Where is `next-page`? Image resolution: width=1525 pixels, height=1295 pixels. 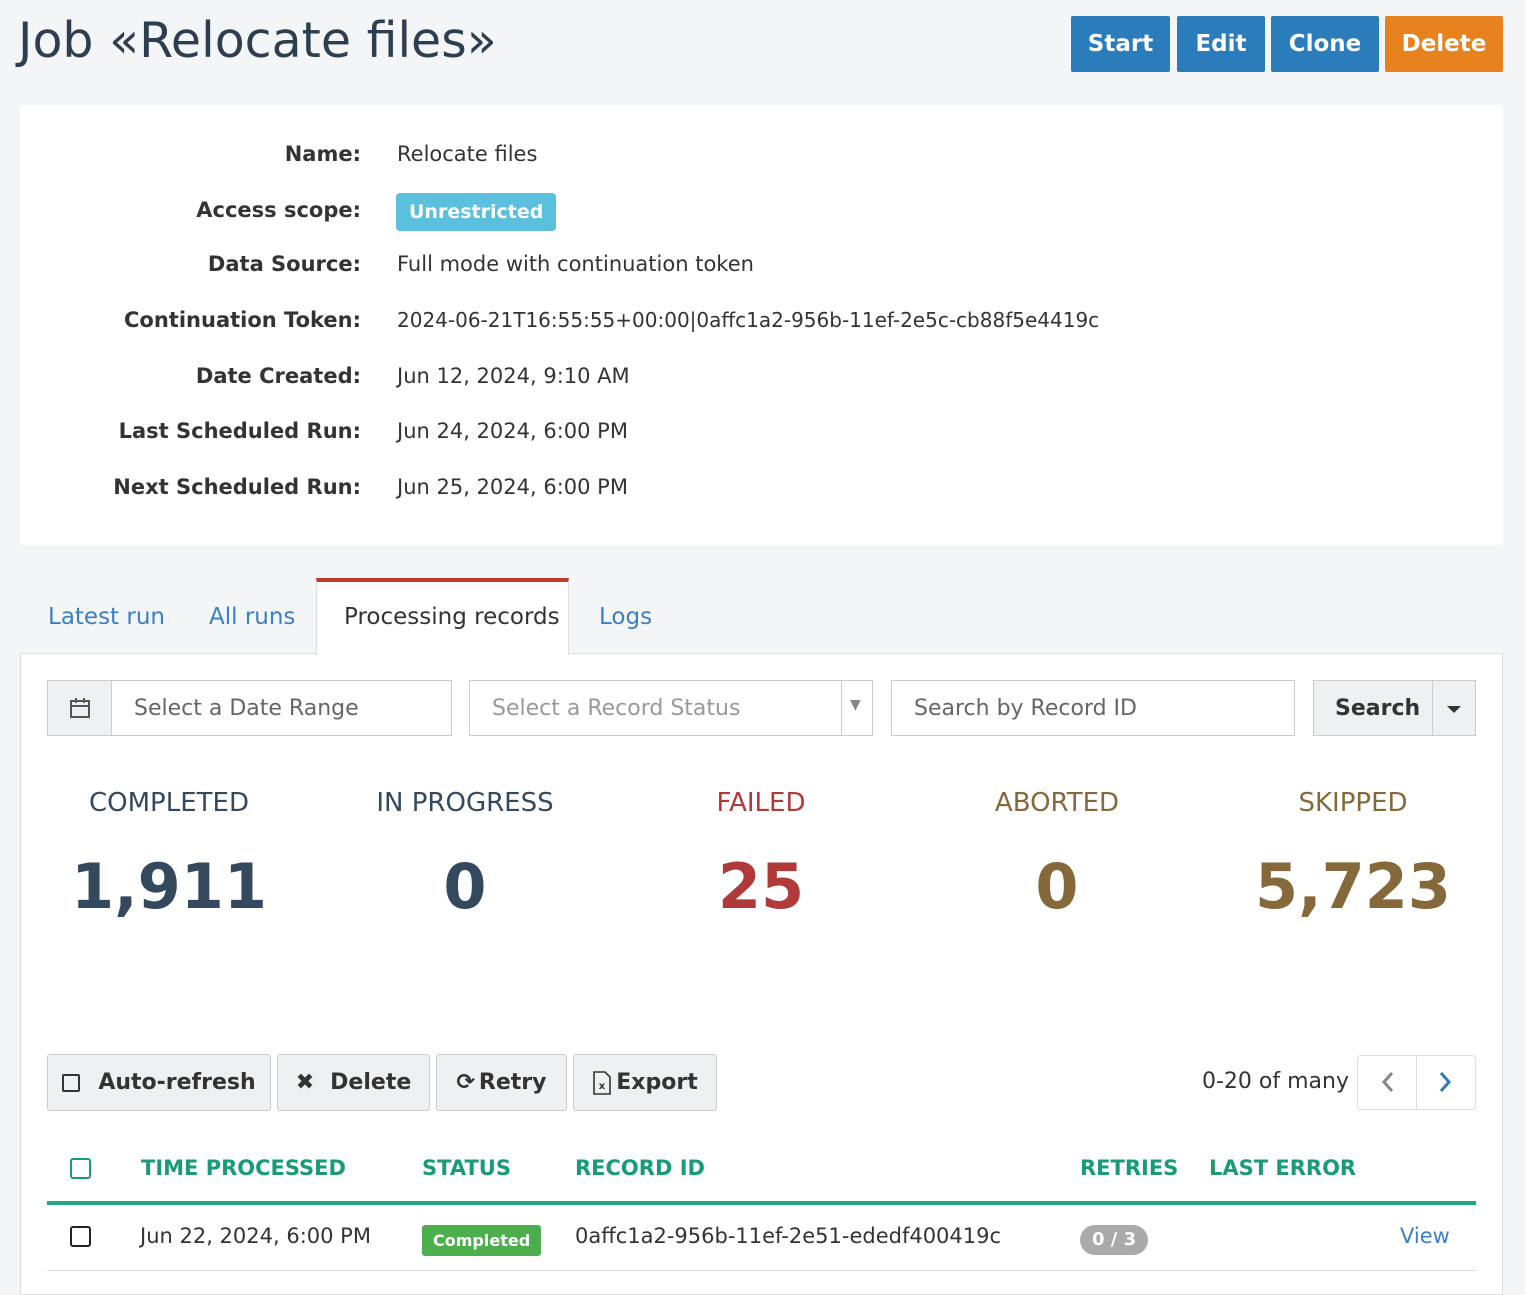 next-page is located at coordinates (1445, 1082).